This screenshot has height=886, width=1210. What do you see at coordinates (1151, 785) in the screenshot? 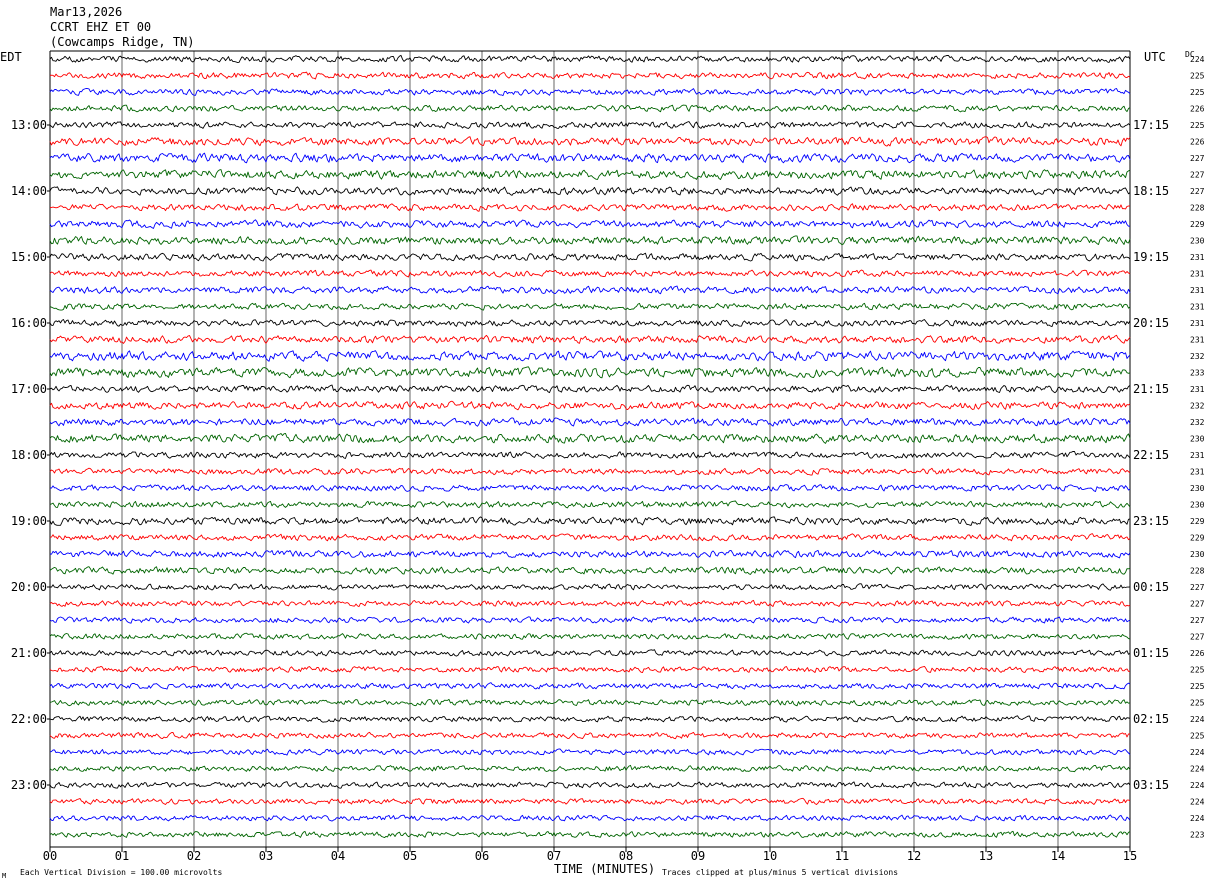
I see `utc-hour-label: 03:15` at bounding box center [1151, 785].